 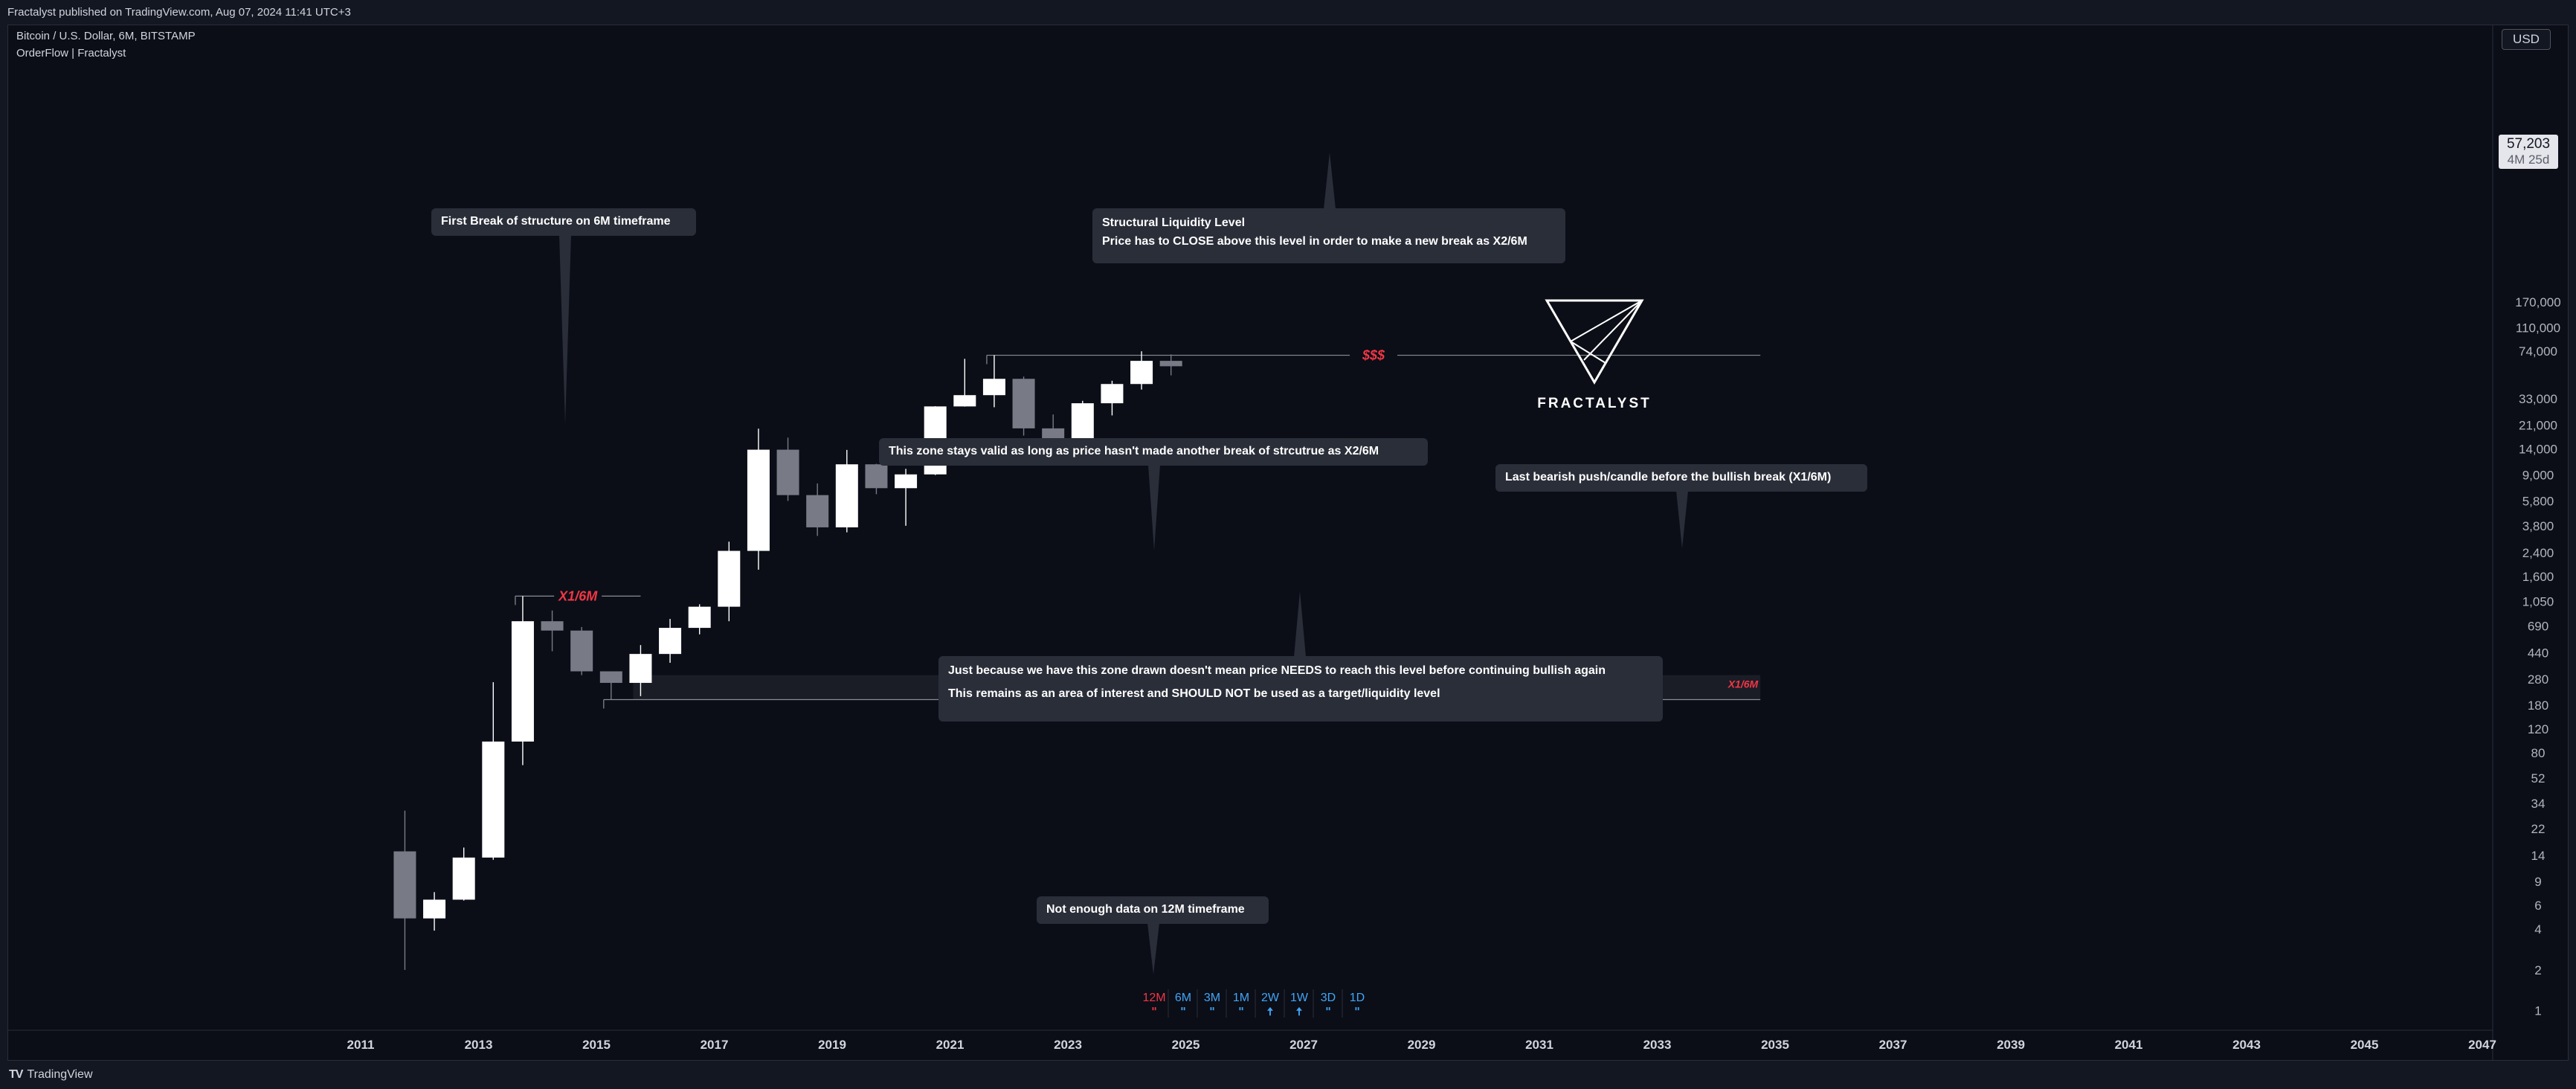 I want to click on structural-title: Structural Liquidity Level, so click(x=1174, y=222).